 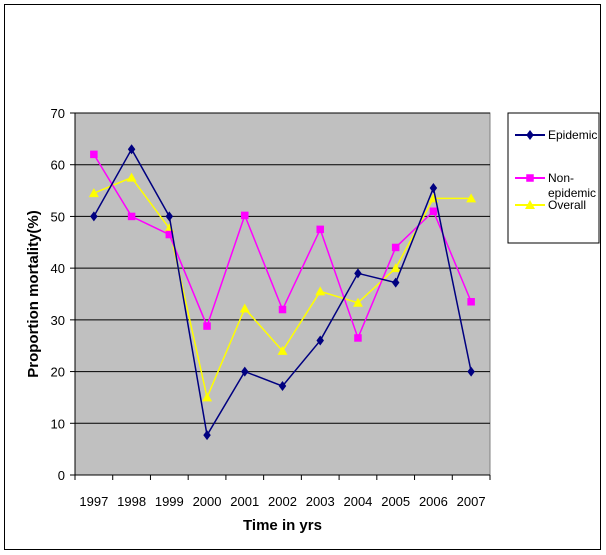 What do you see at coordinates (58, 165) in the screenshot?
I see `y-tick-label: 60` at bounding box center [58, 165].